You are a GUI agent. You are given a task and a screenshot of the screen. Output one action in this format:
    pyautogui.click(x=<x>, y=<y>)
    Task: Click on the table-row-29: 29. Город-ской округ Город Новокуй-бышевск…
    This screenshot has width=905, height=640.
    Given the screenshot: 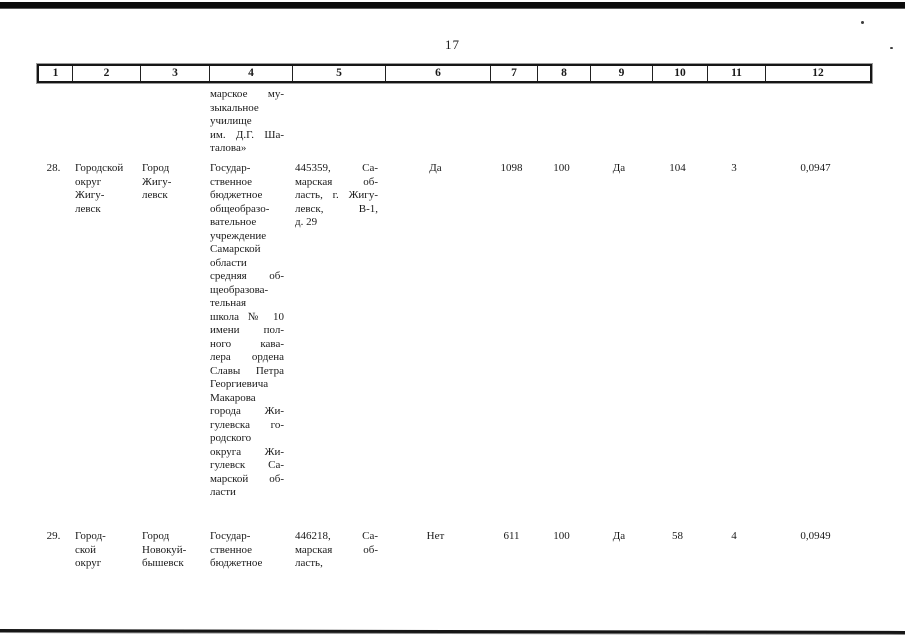 What is the action you would take?
    pyautogui.click(x=452, y=550)
    